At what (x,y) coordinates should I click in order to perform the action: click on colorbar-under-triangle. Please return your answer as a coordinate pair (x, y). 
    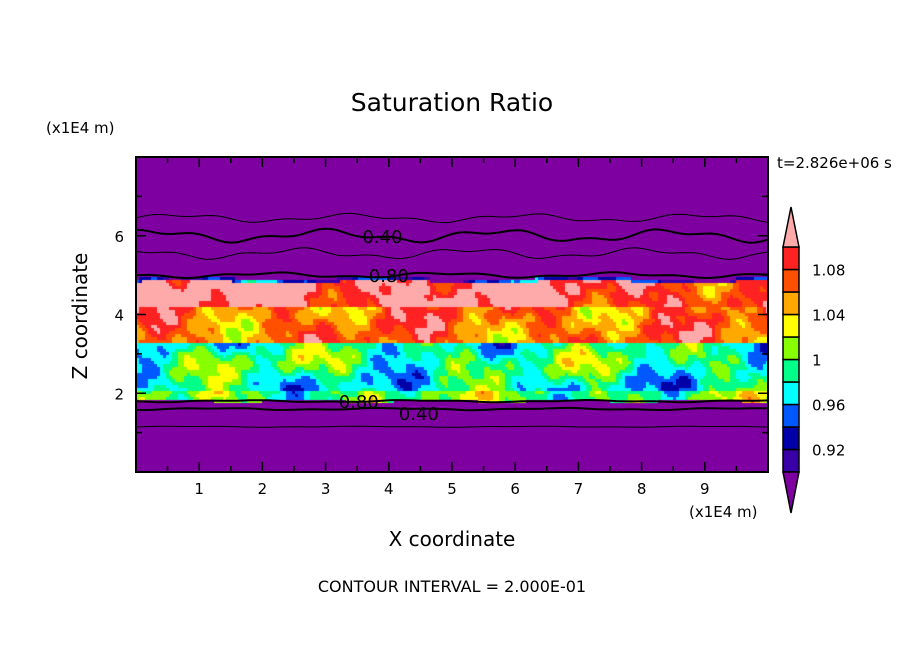
    Looking at the image, I should click on (791, 492).